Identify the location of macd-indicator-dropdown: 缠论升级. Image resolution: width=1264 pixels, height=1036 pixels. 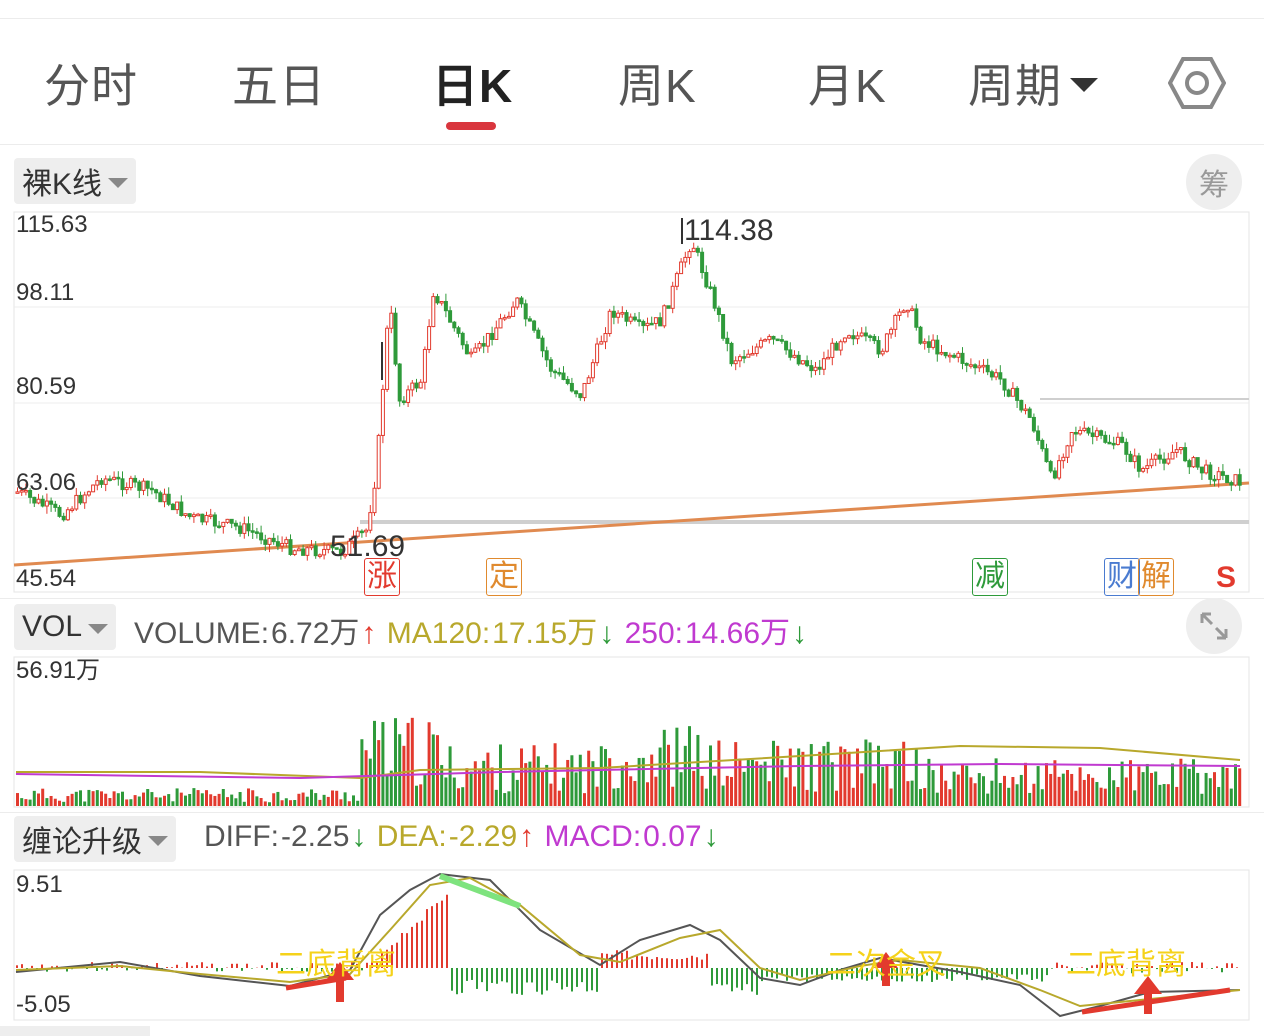
(95, 839).